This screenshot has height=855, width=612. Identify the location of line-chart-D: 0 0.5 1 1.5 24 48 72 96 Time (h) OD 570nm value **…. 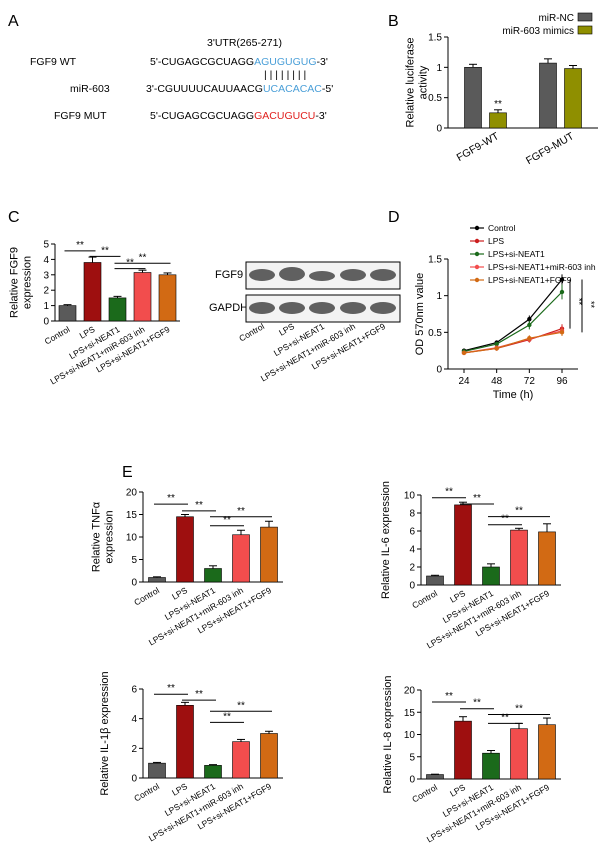
(505, 312).